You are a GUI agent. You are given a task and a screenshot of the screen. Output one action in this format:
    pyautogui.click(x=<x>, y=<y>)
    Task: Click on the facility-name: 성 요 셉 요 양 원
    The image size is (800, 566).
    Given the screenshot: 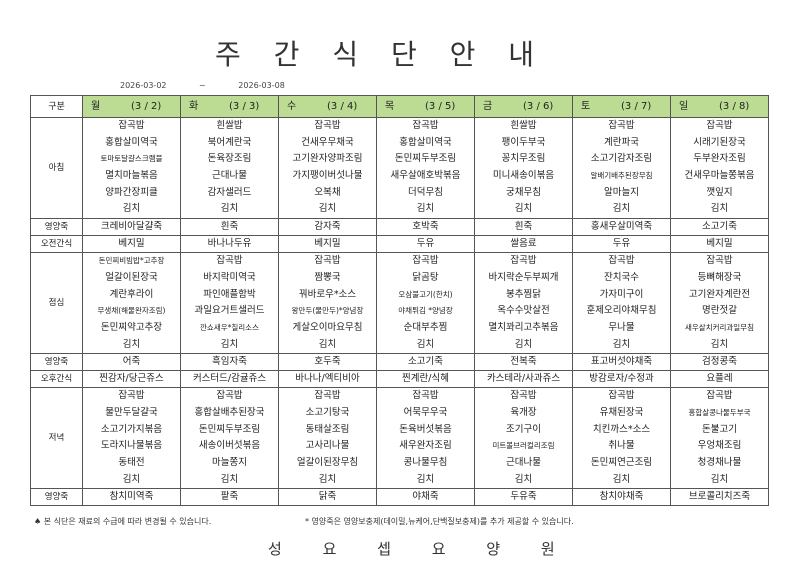 What is the action you would take?
    pyautogui.click(x=420, y=549)
    